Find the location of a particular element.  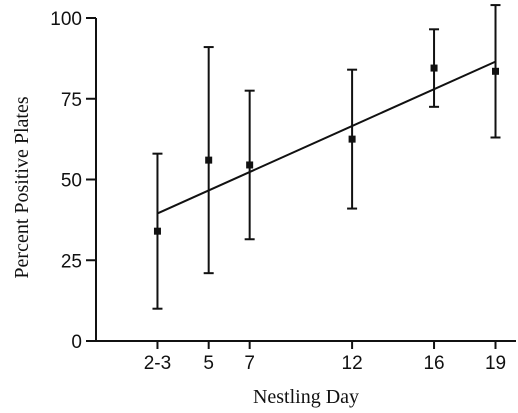

y-tick-label-100: 100 is located at coordinates (66, 19).